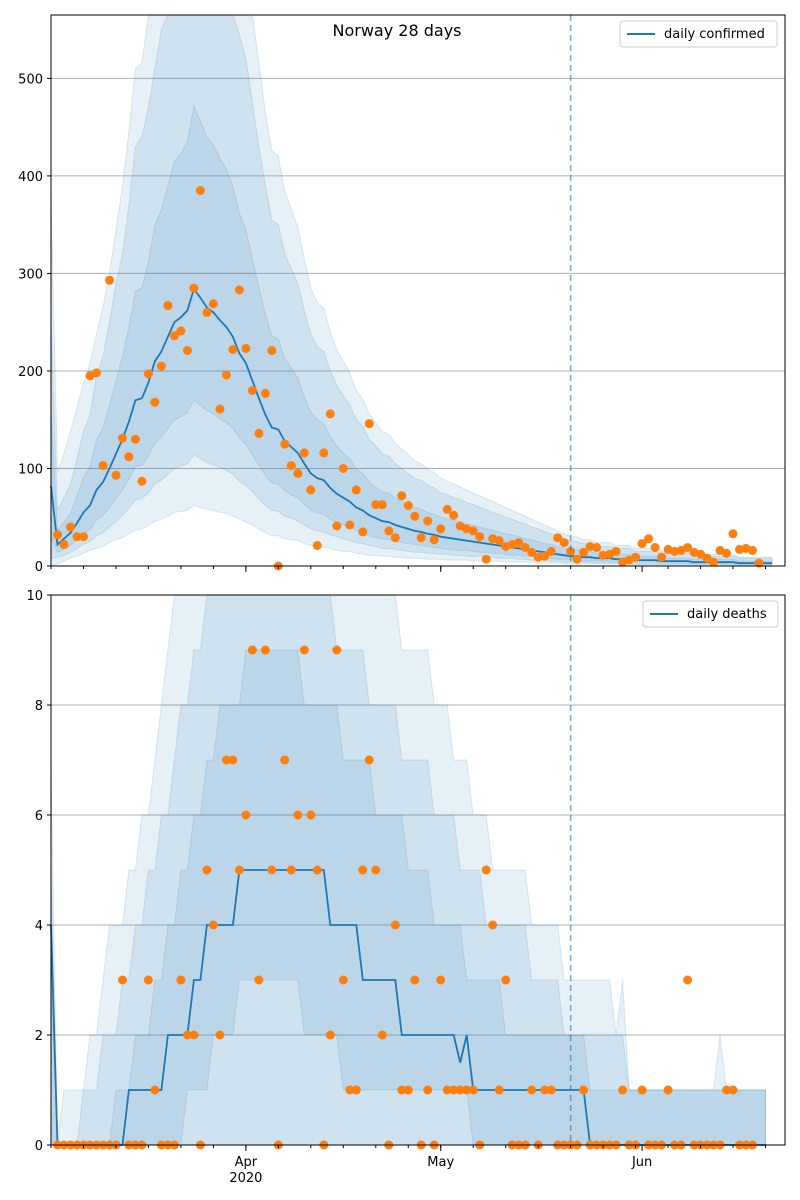 The width and height of the screenshot is (800, 1200). Describe the element at coordinates (698, 34) in the screenshot. I see `legend-box` at that location.